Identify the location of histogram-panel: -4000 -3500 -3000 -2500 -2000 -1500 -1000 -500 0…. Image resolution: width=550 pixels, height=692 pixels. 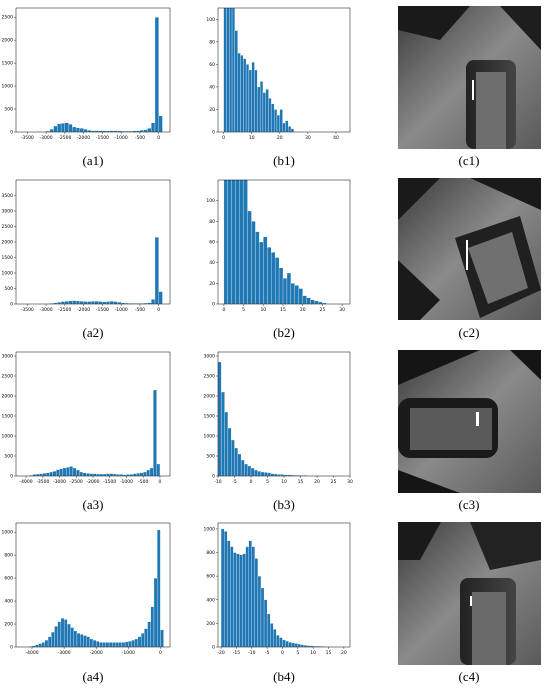
(86, 431).